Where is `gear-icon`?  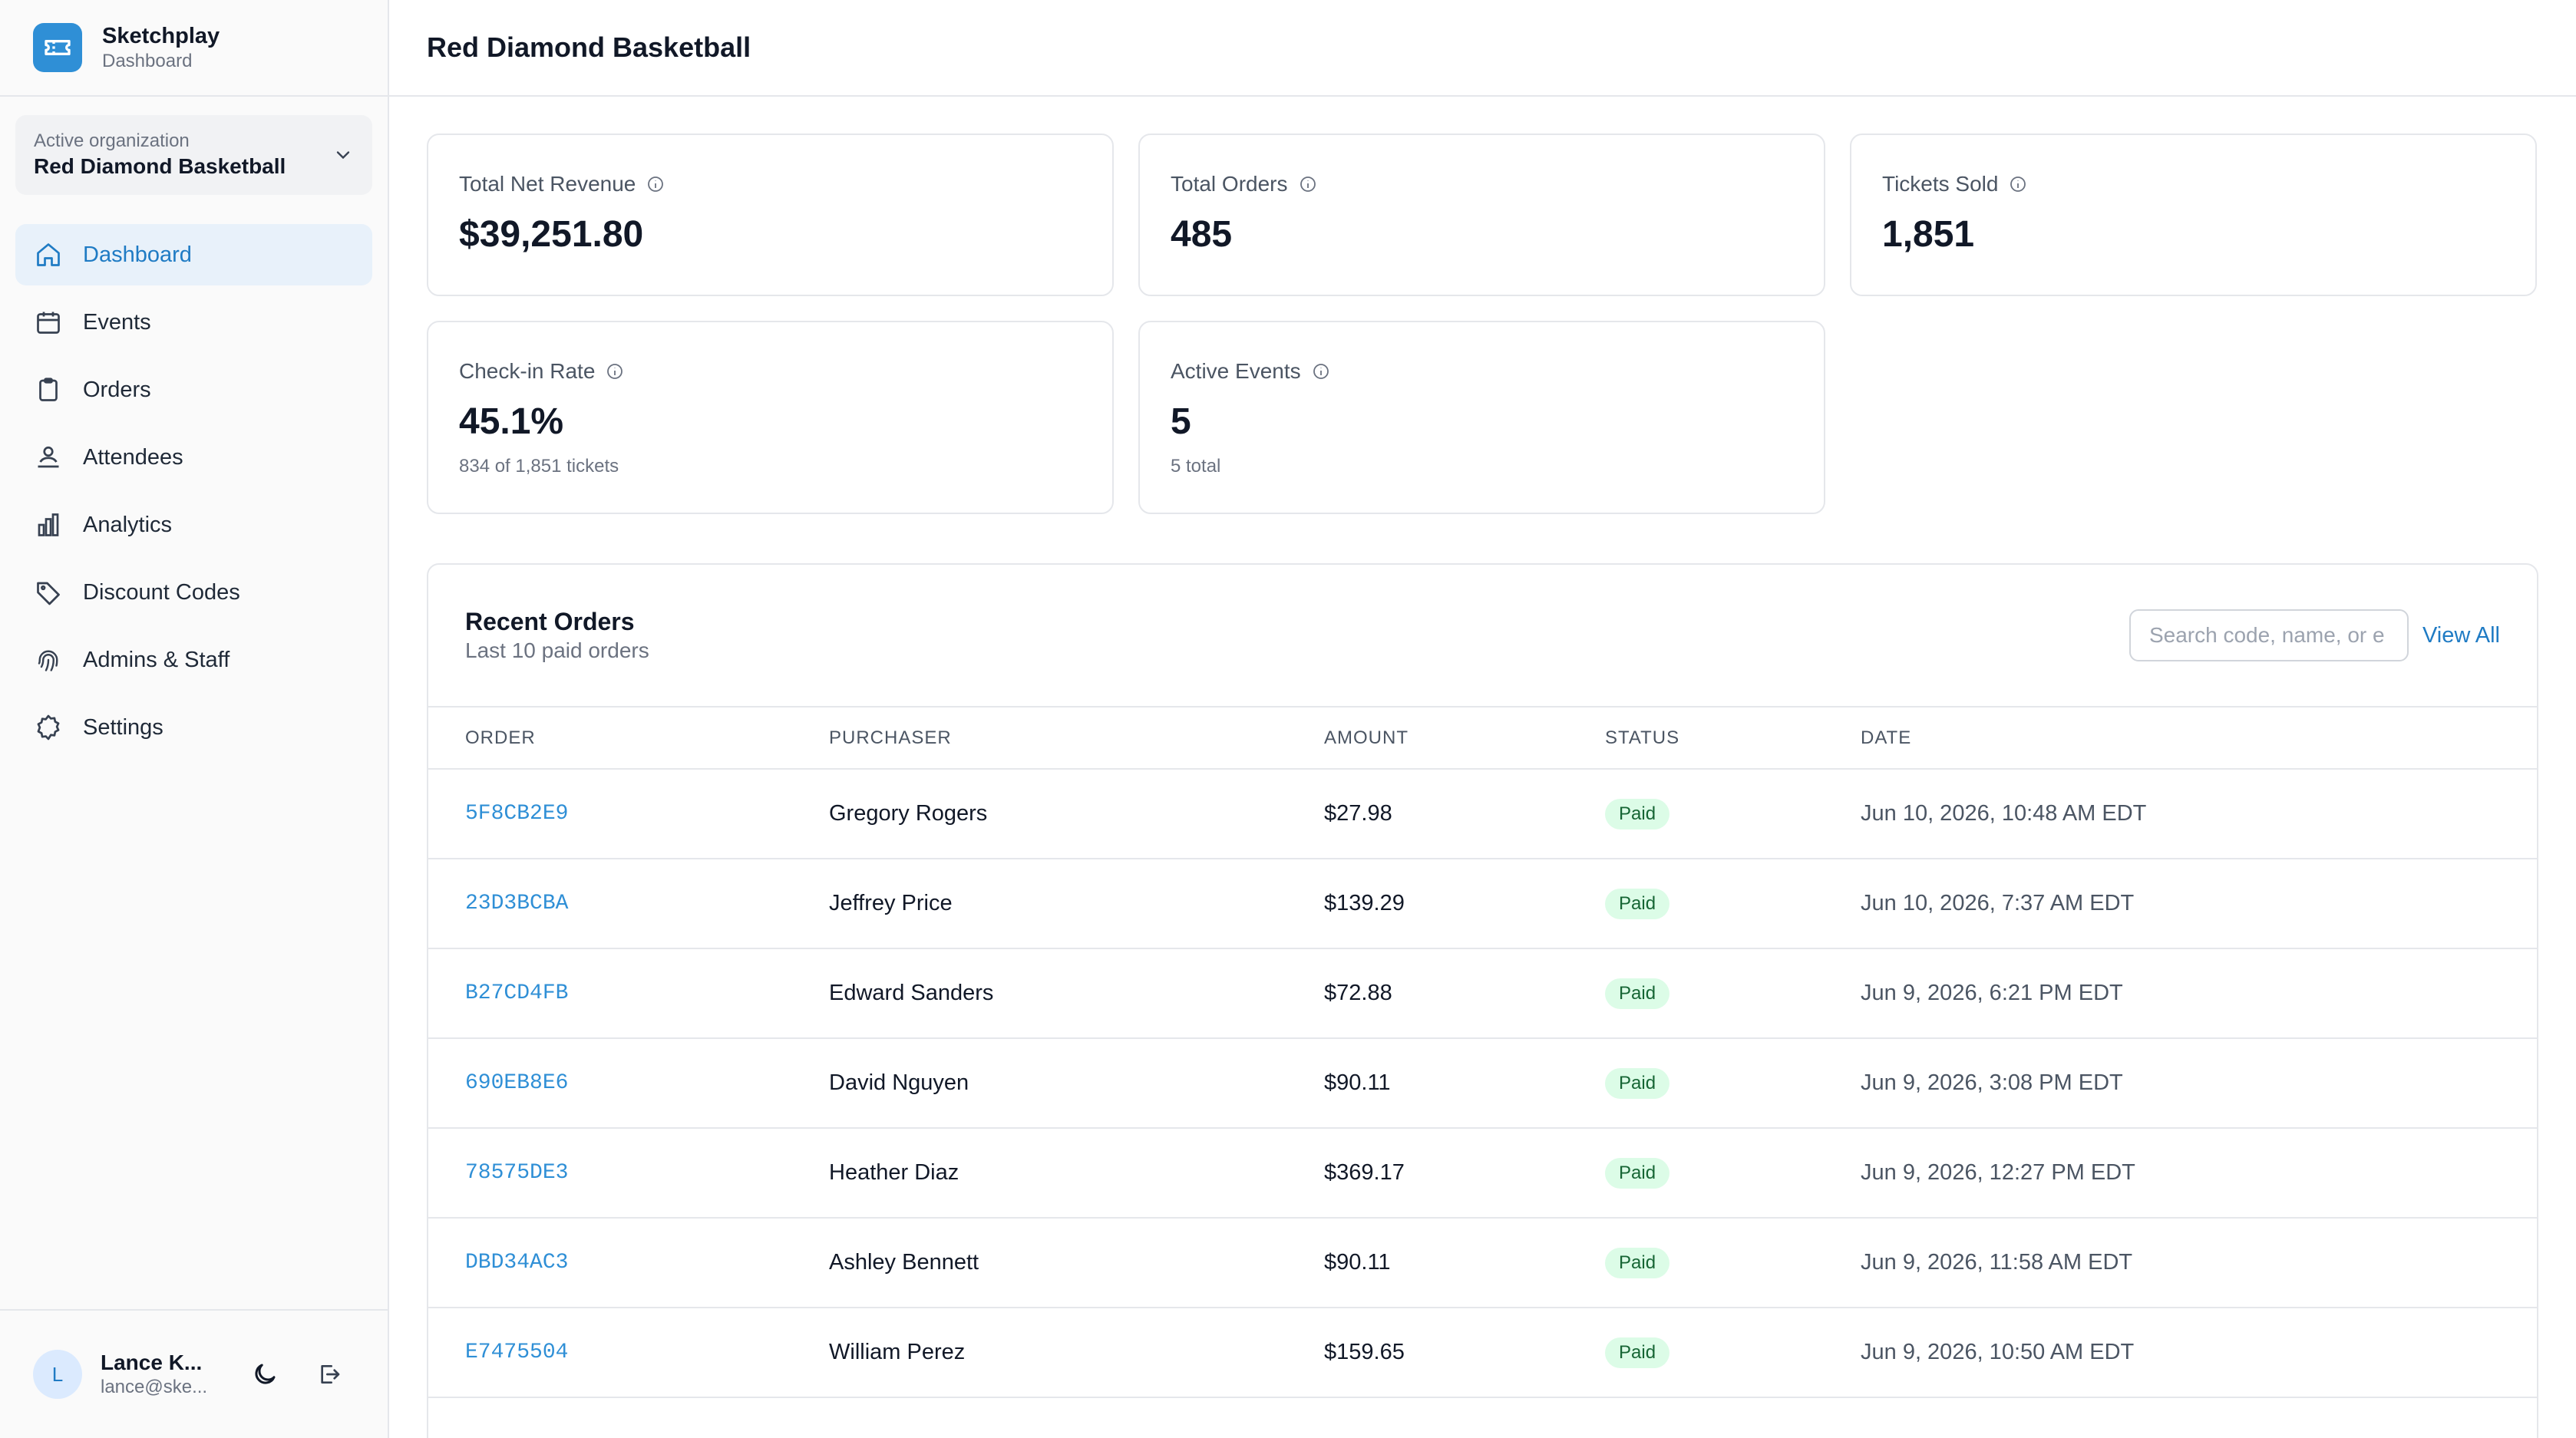 gear-icon is located at coordinates (48, 727).